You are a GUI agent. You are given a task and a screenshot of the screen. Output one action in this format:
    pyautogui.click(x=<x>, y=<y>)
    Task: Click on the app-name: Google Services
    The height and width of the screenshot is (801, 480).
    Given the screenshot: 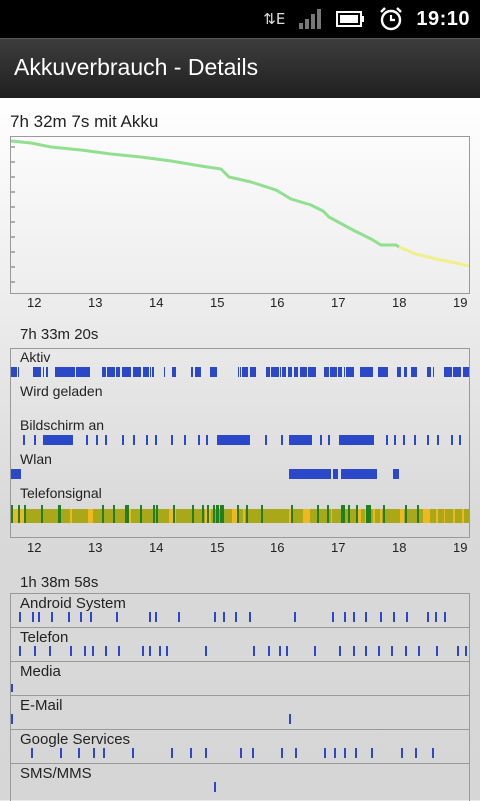 What is the action you would take?
    pyautogui.click(x=75, y=739)
    